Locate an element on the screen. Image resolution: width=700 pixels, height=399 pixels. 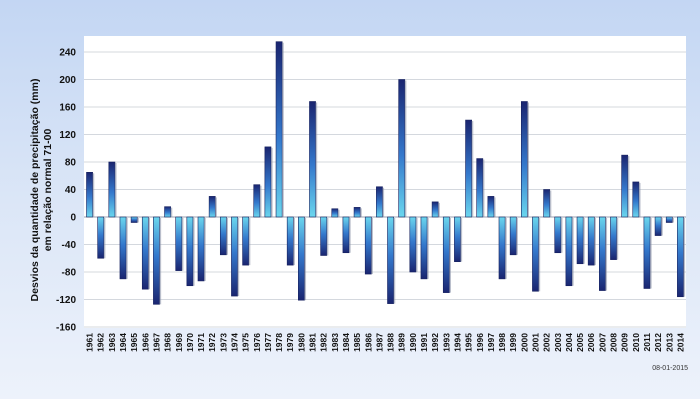
x-tick-label: 2004 is located at coordinates (569, 342).